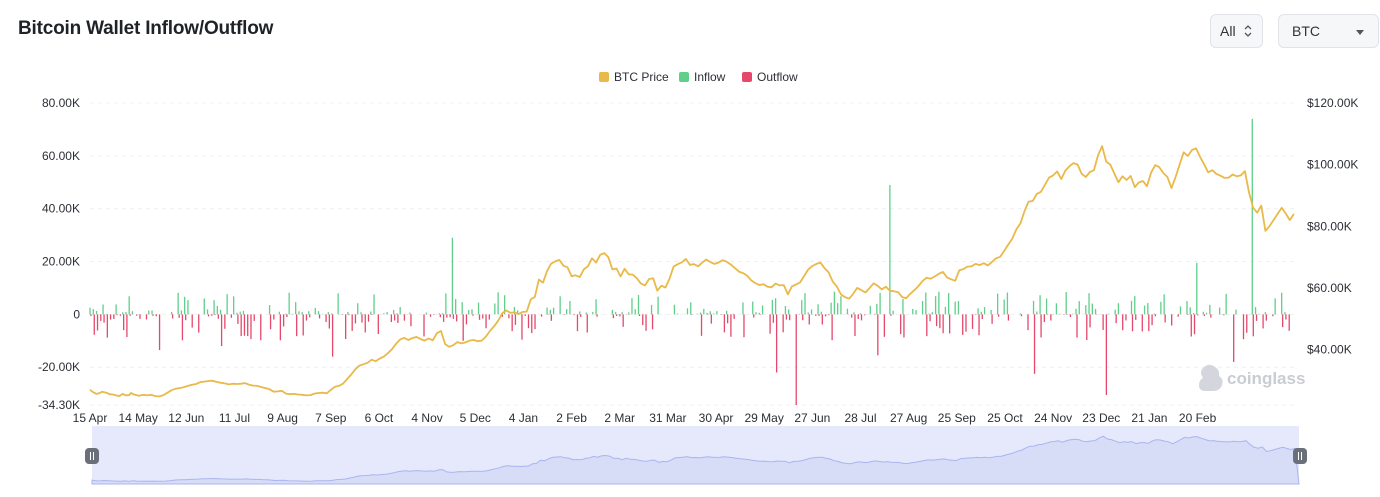  What do you see at coordinates (698, 77) in the screenshot?
I see `legend: BTC Price Inflow Outflow` at bounding box center [698, 77].